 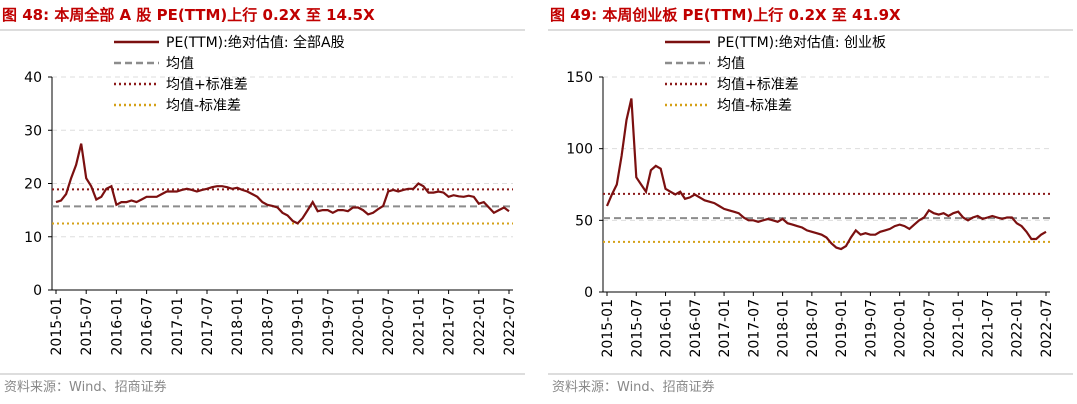 What do you see at coordinates (33, 131) in the screenshot?
I see `y-tick-label: 30` at bounding box center [33, 131].